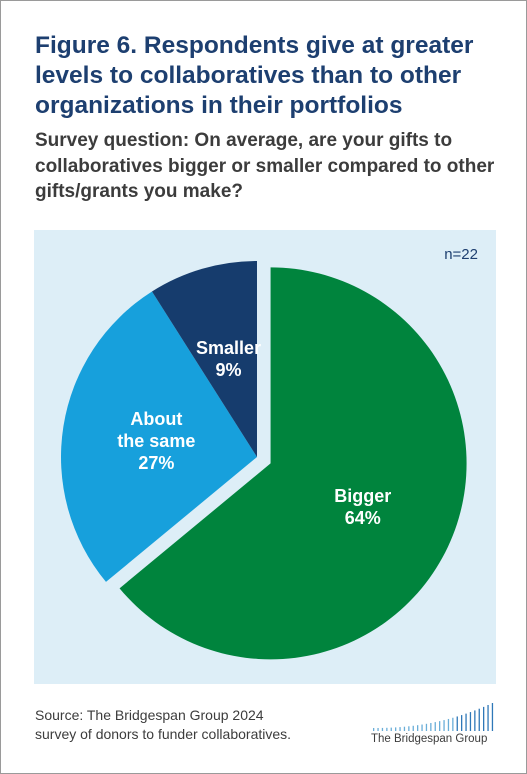 This screenshot has height=774, width=527. What do you see at coordinates (228, 348) in the screenshot?
I see `slice-label-line: Smaller` at bounding box center [228, 348].